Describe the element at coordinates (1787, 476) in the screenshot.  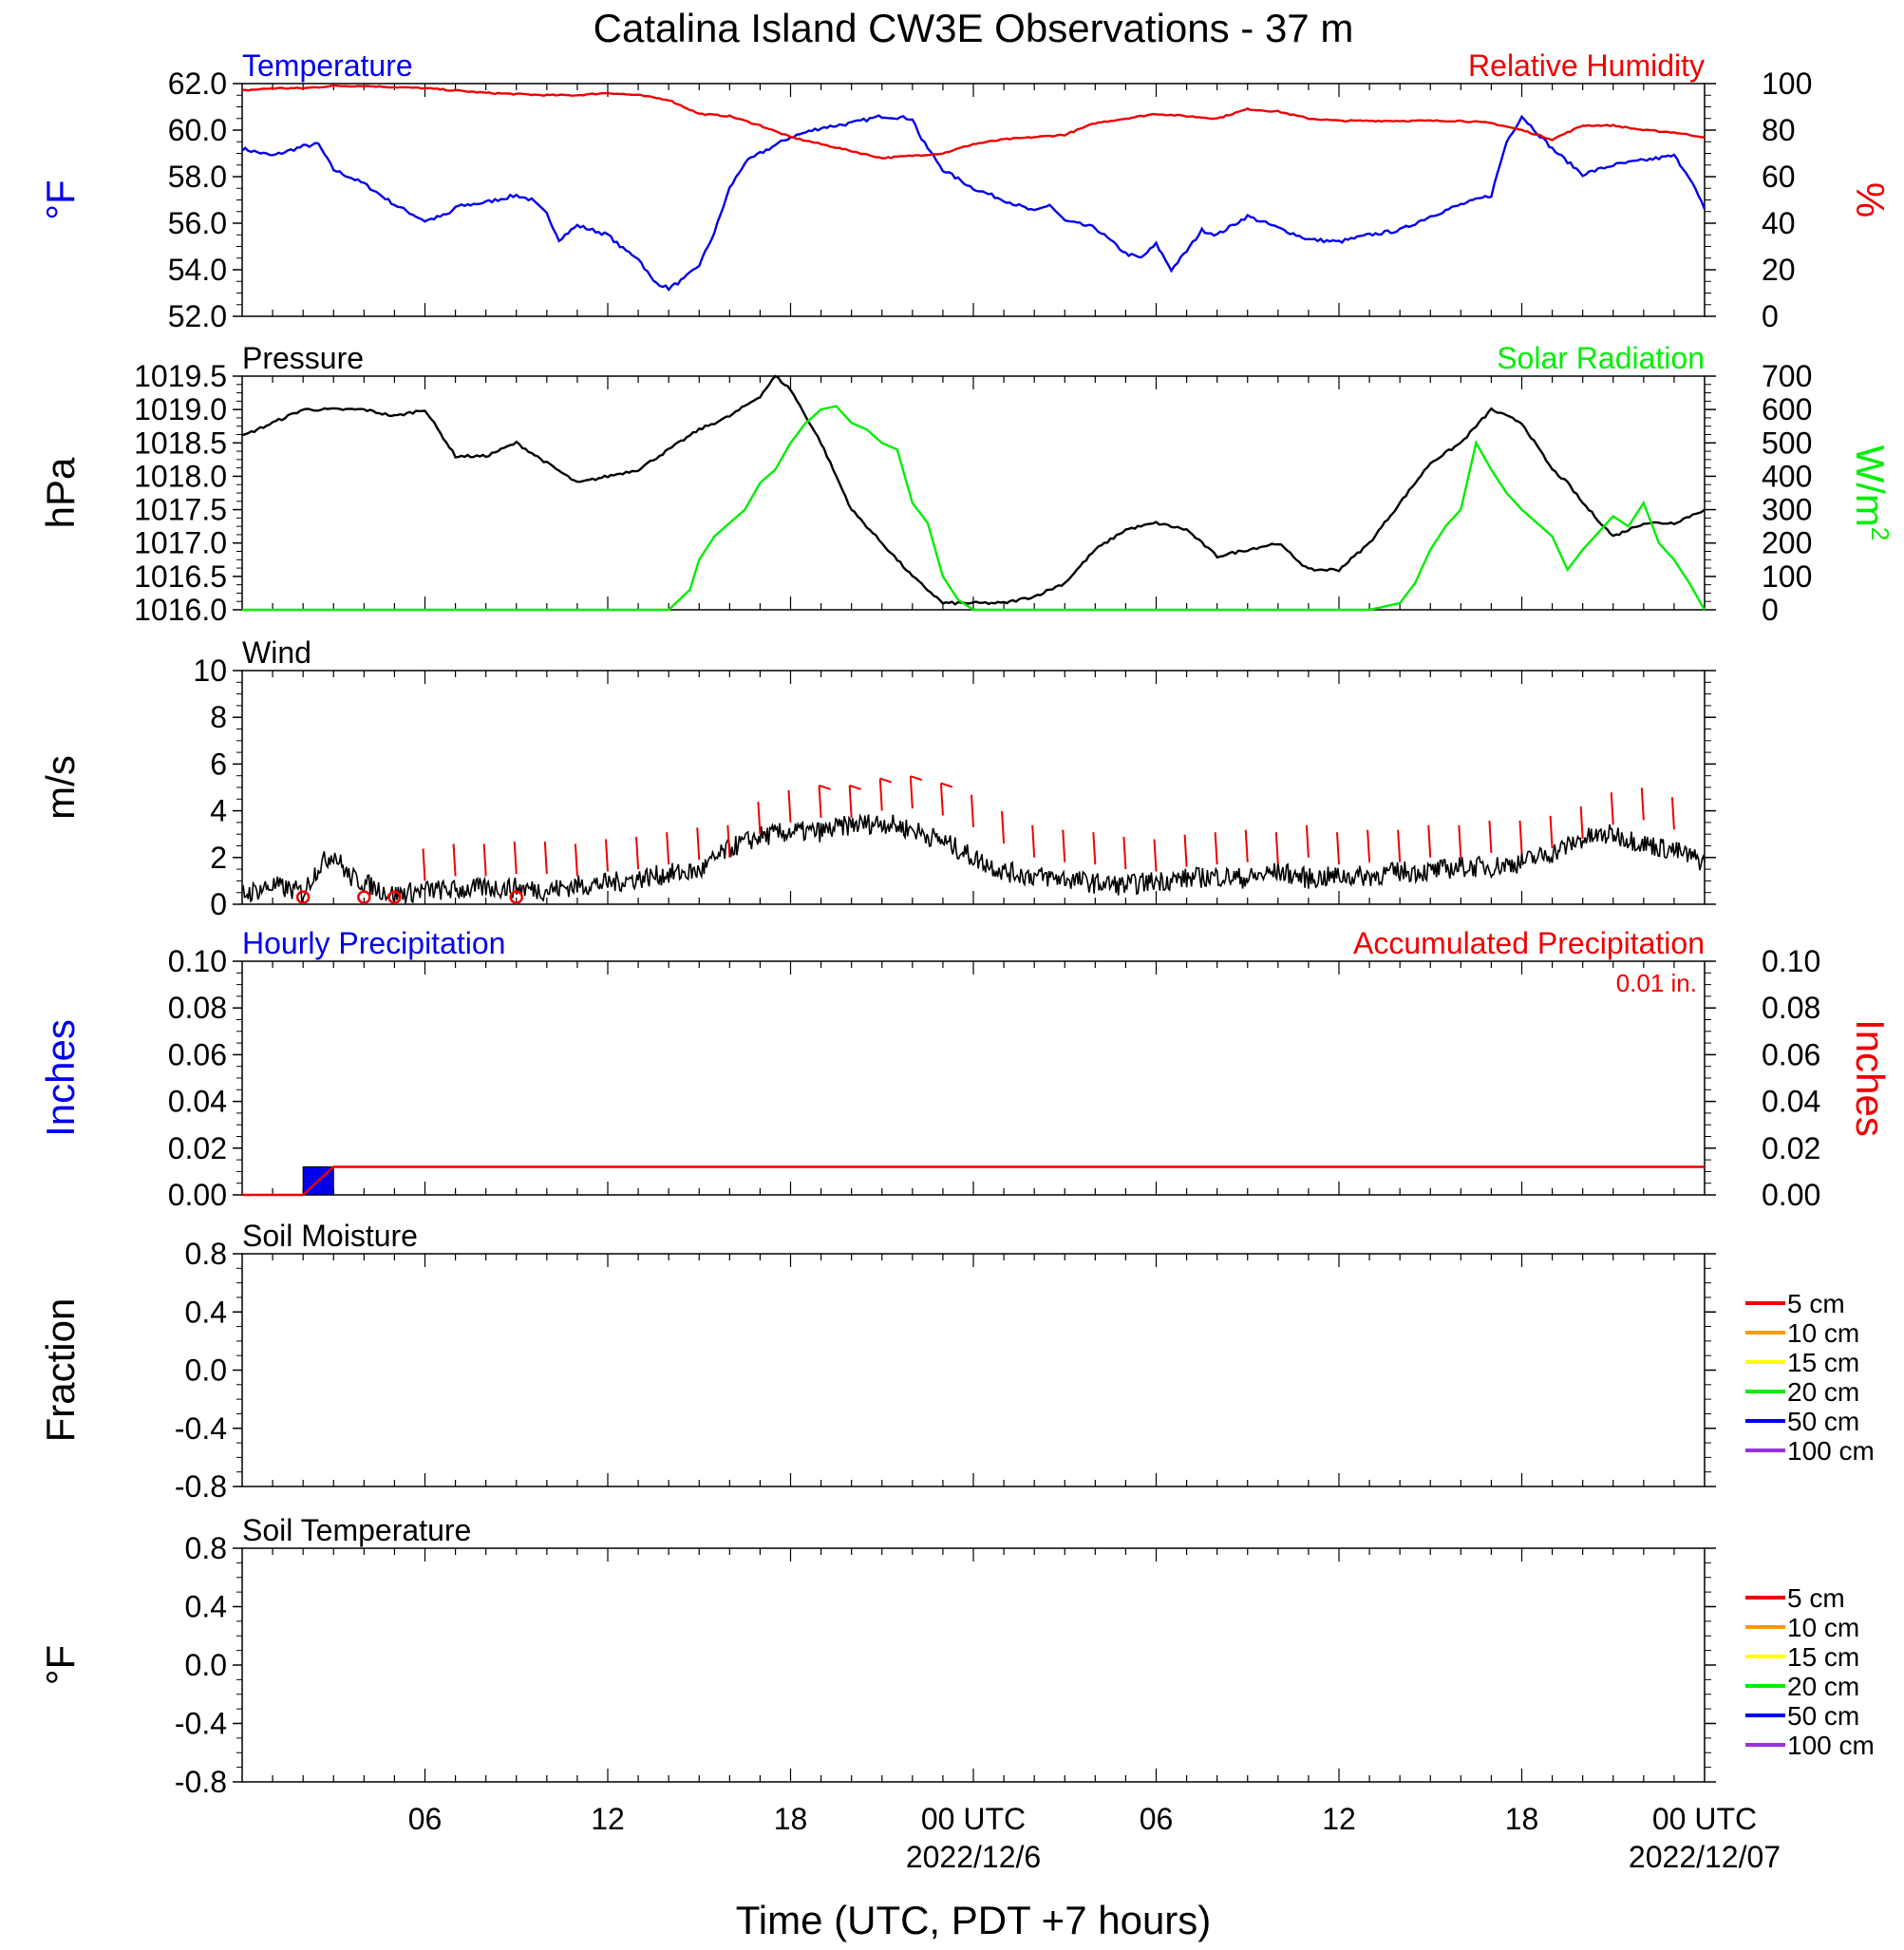
I see `right-tick-label: 400` at that location.